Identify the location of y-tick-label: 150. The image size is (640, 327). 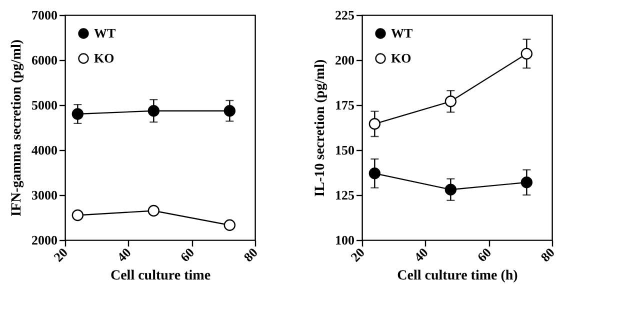
(344, 150).